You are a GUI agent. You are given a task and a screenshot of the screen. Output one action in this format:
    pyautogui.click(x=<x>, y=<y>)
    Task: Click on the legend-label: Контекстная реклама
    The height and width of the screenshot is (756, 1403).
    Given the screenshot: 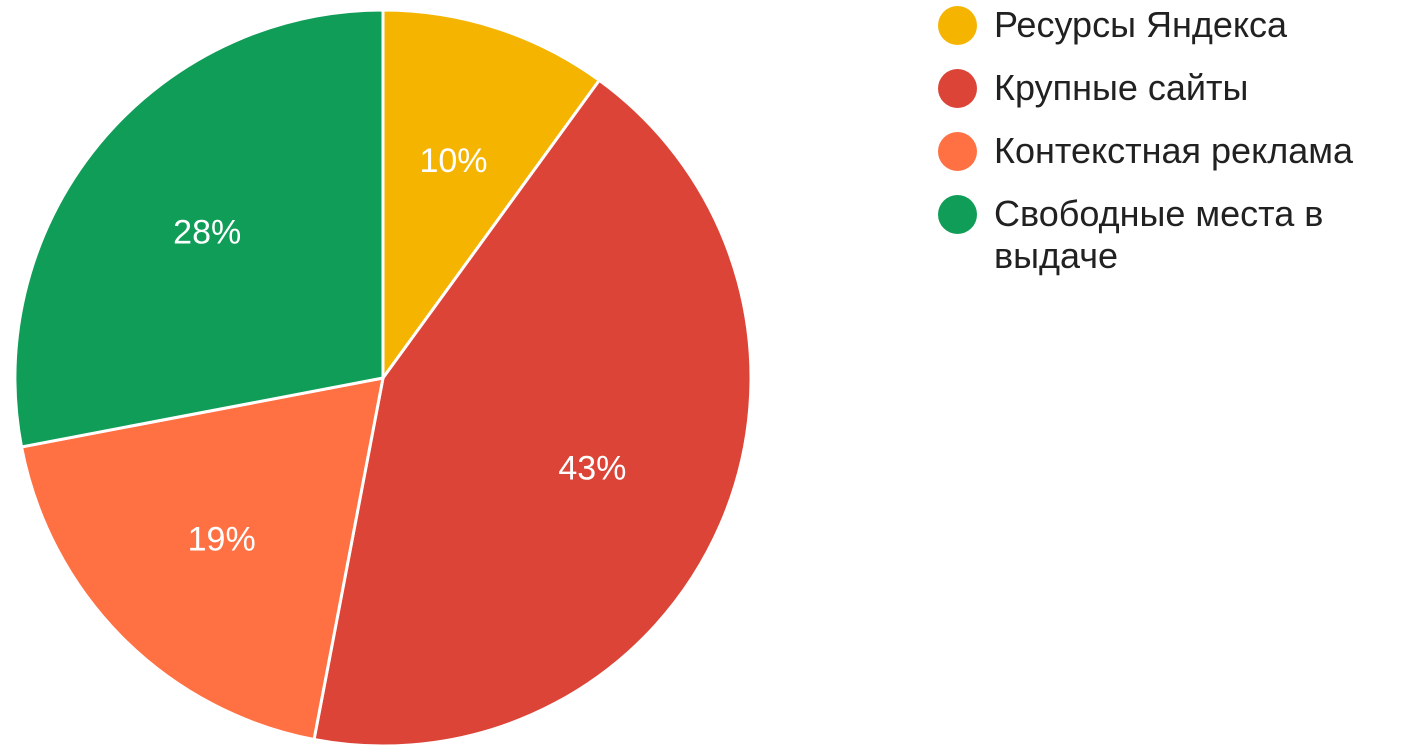 What is the action you would take?
    pyautogui.click(x=1174, y=150)
    